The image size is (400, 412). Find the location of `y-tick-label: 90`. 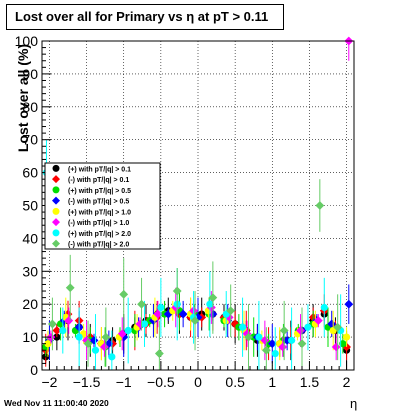

y-tick-label: 90 is located at coordinates (30, 74).